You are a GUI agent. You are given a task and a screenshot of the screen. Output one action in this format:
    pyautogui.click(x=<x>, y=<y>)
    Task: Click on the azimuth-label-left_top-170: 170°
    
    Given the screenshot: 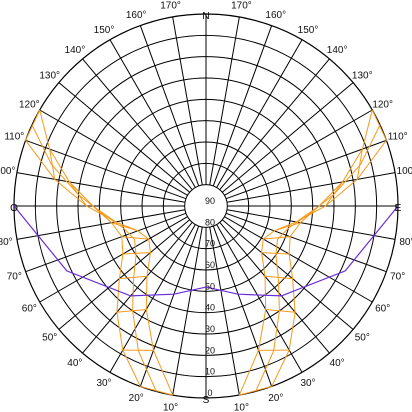 What is the action you would take?
    pyautogui.click(x=170, y=6)
    